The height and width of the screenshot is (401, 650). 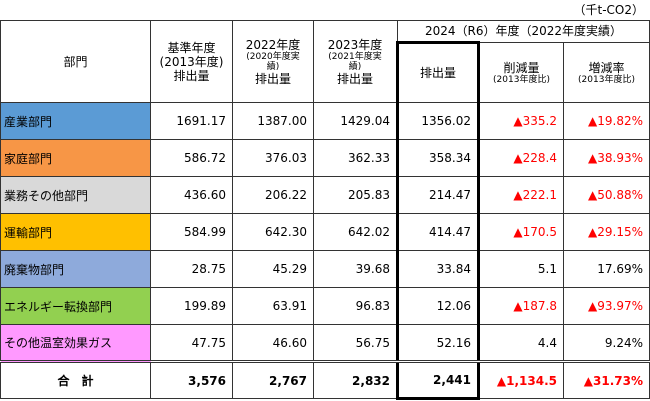 What do you see at coordinates (191, 306) in the screenshot?
I see `base-cell: 199.89` at bounding box center [191, 306].